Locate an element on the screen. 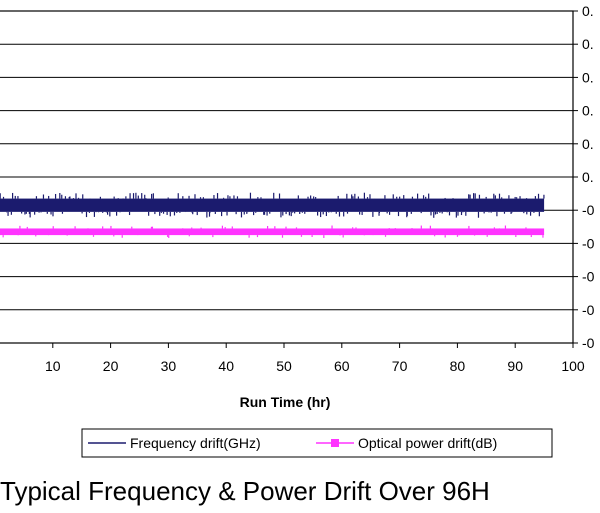  x-axis-tick-label: 50 is located at coordinates (284, 366).